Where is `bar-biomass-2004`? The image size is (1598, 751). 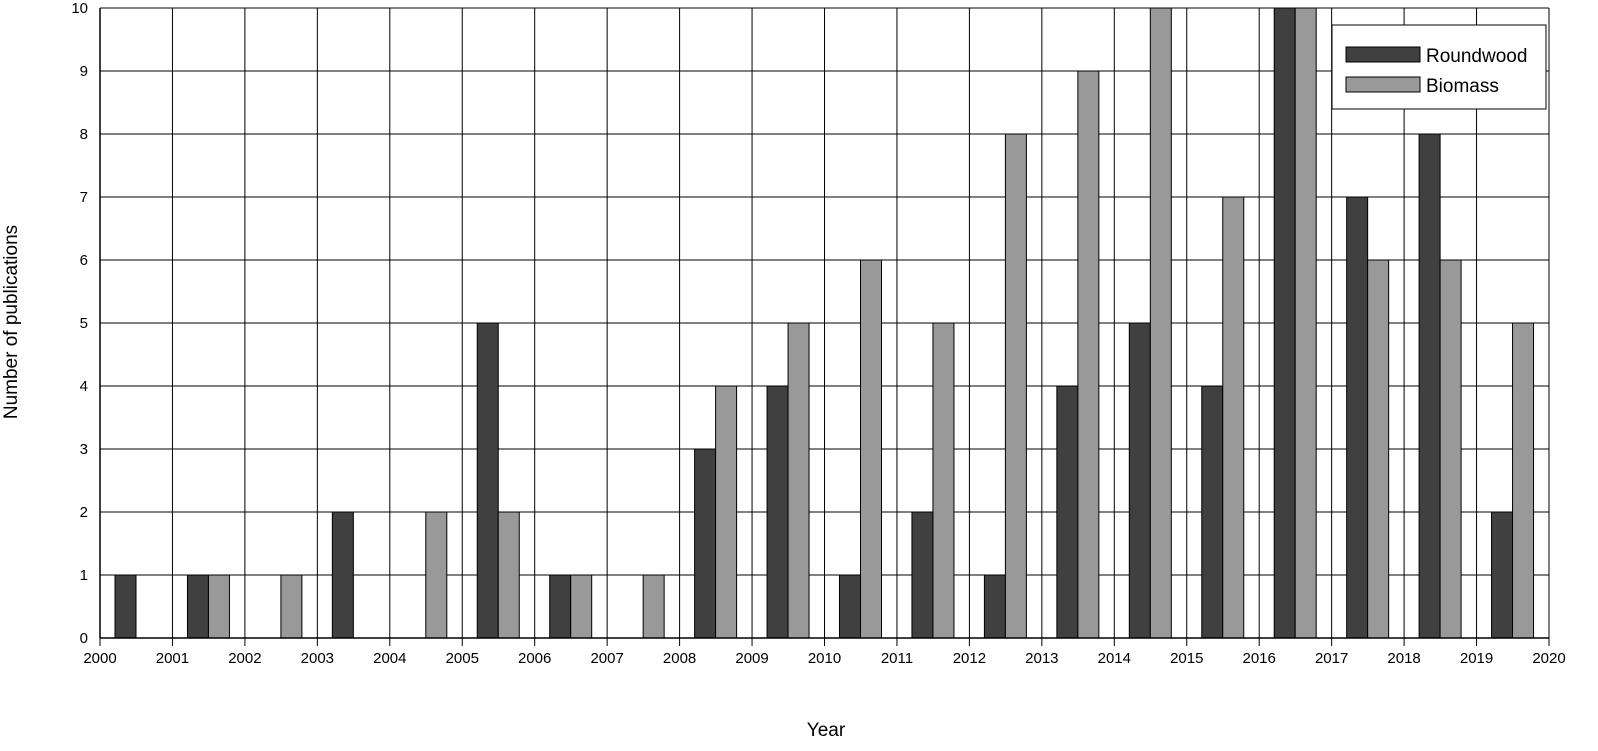 bar-biomass-2004 is located at coordinates (436, 575).